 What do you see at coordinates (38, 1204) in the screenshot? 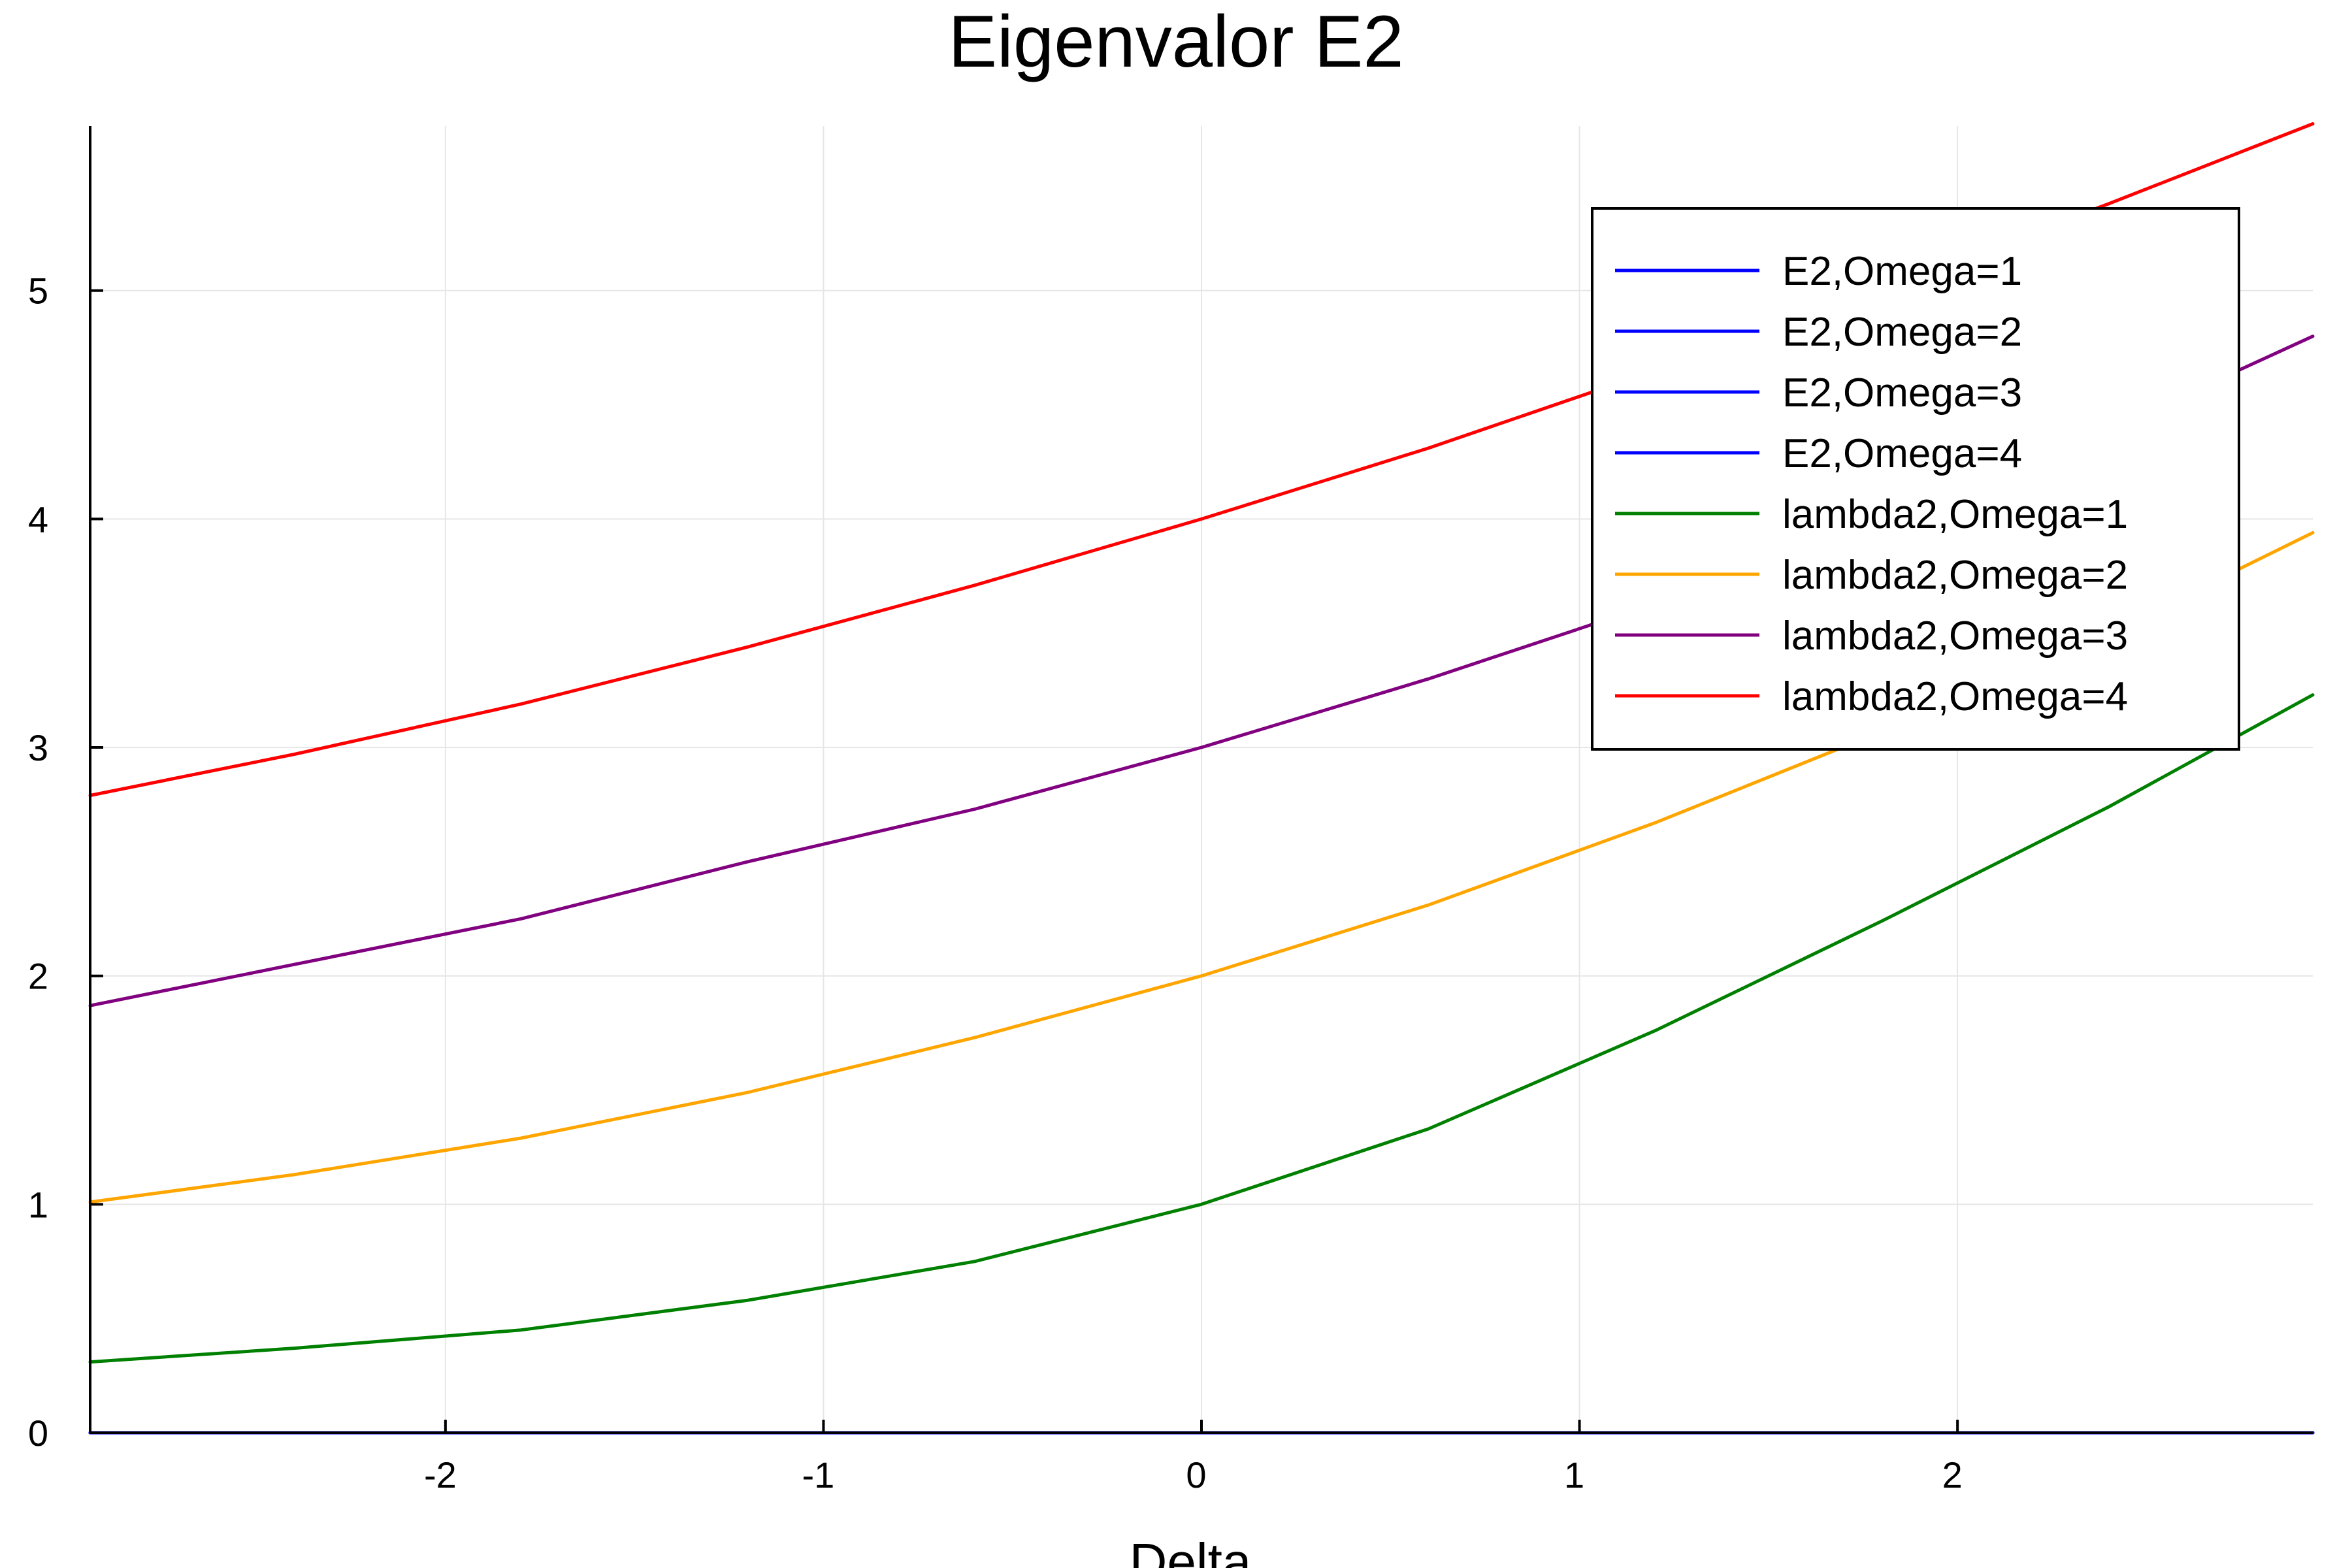
I see `y-tick-label: 1` at bounding box center [38, 1204].